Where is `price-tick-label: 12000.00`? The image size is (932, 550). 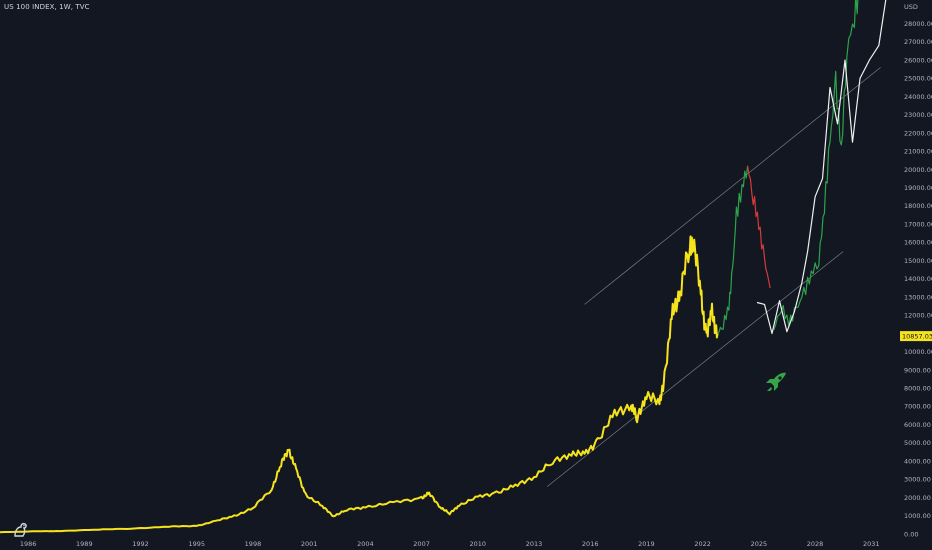
price-tick-label: 12000.00 is located at coordinates (918, 316).